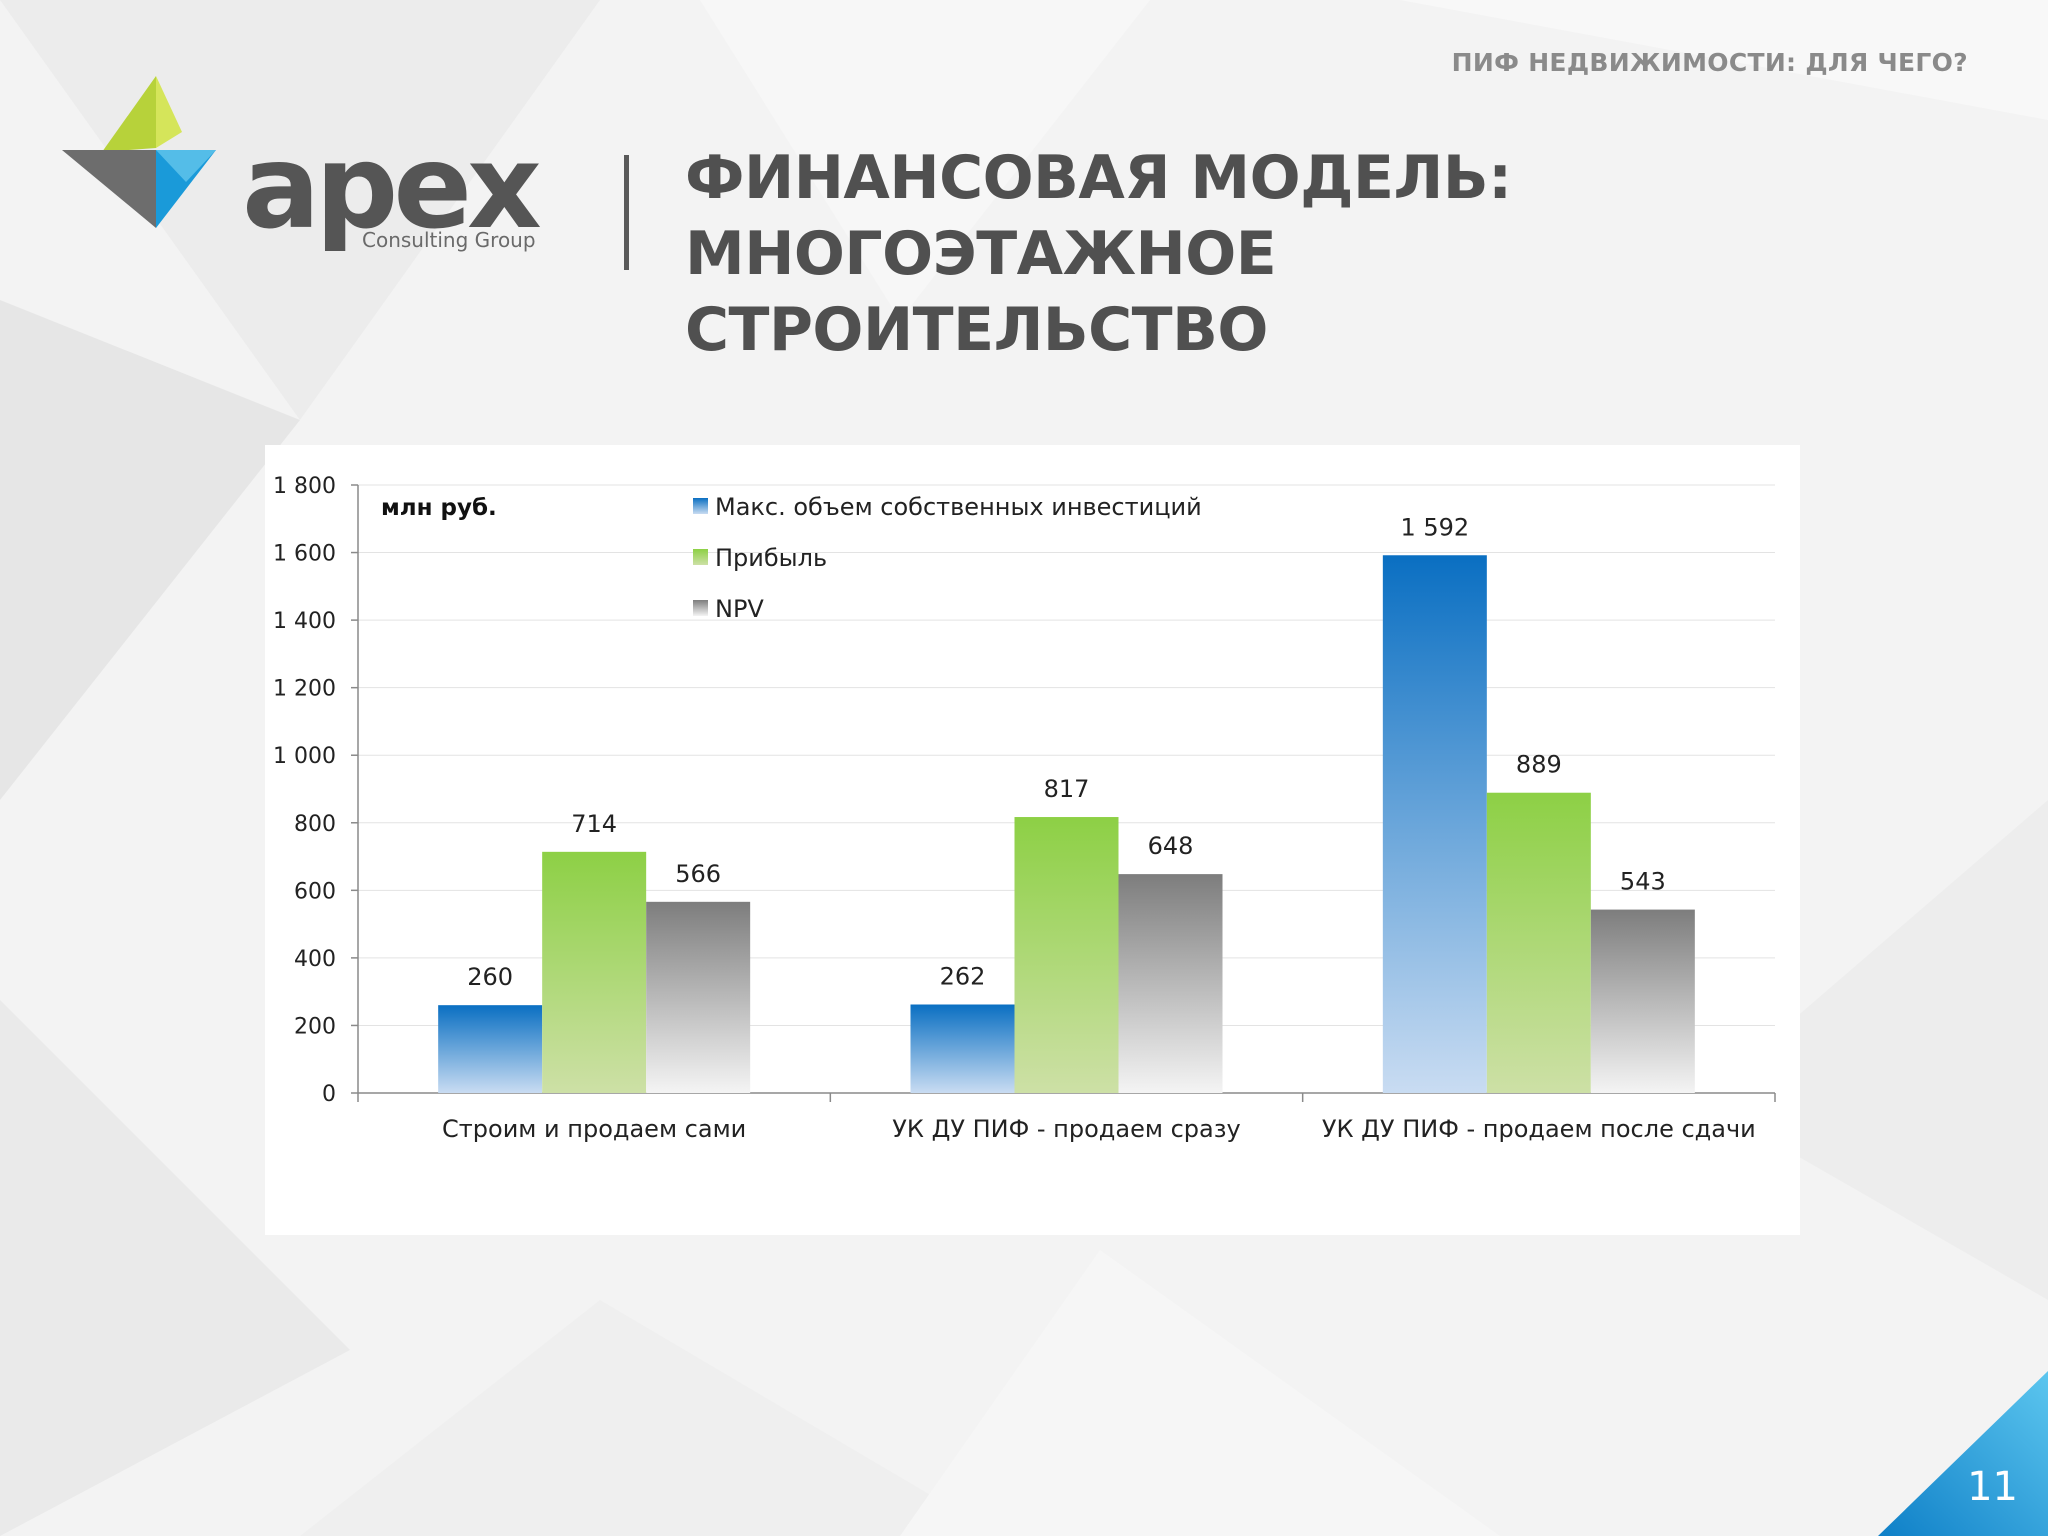 This screenshot has height=1536, width=2048. Describe the element at coordinates (1643, 882) in the screenshot. I see `data-label: 543` at that location.